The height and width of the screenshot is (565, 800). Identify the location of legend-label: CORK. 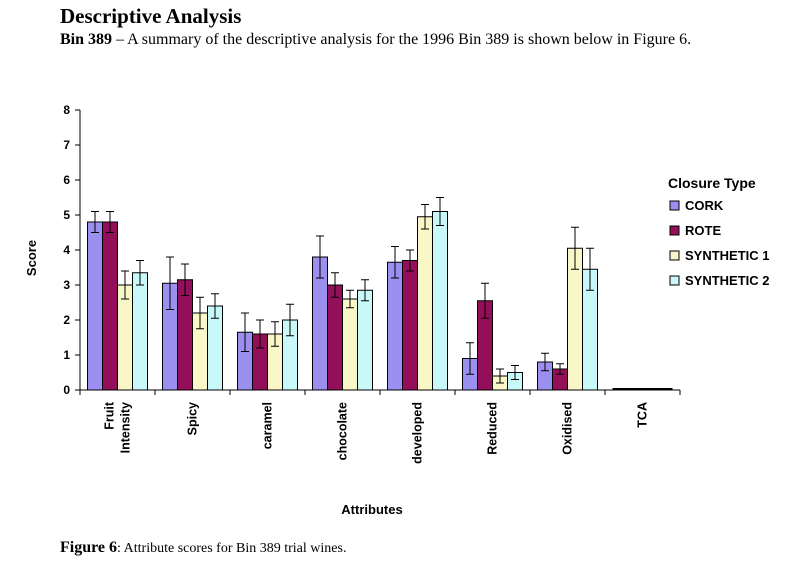
(704, 205).